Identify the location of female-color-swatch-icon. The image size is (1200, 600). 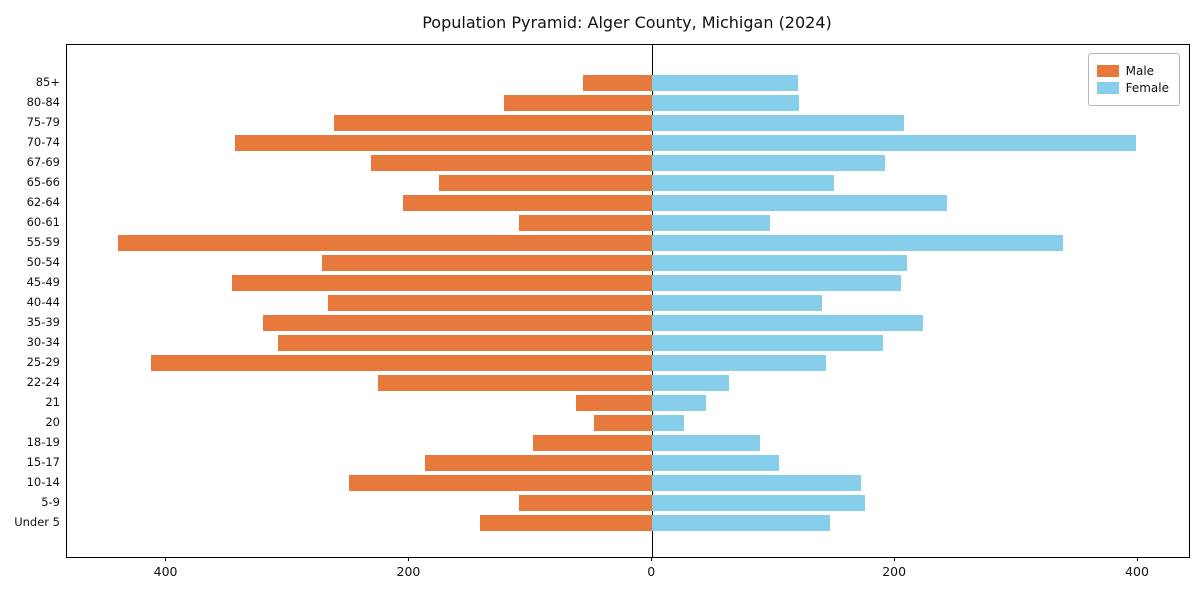
(1107, 88).